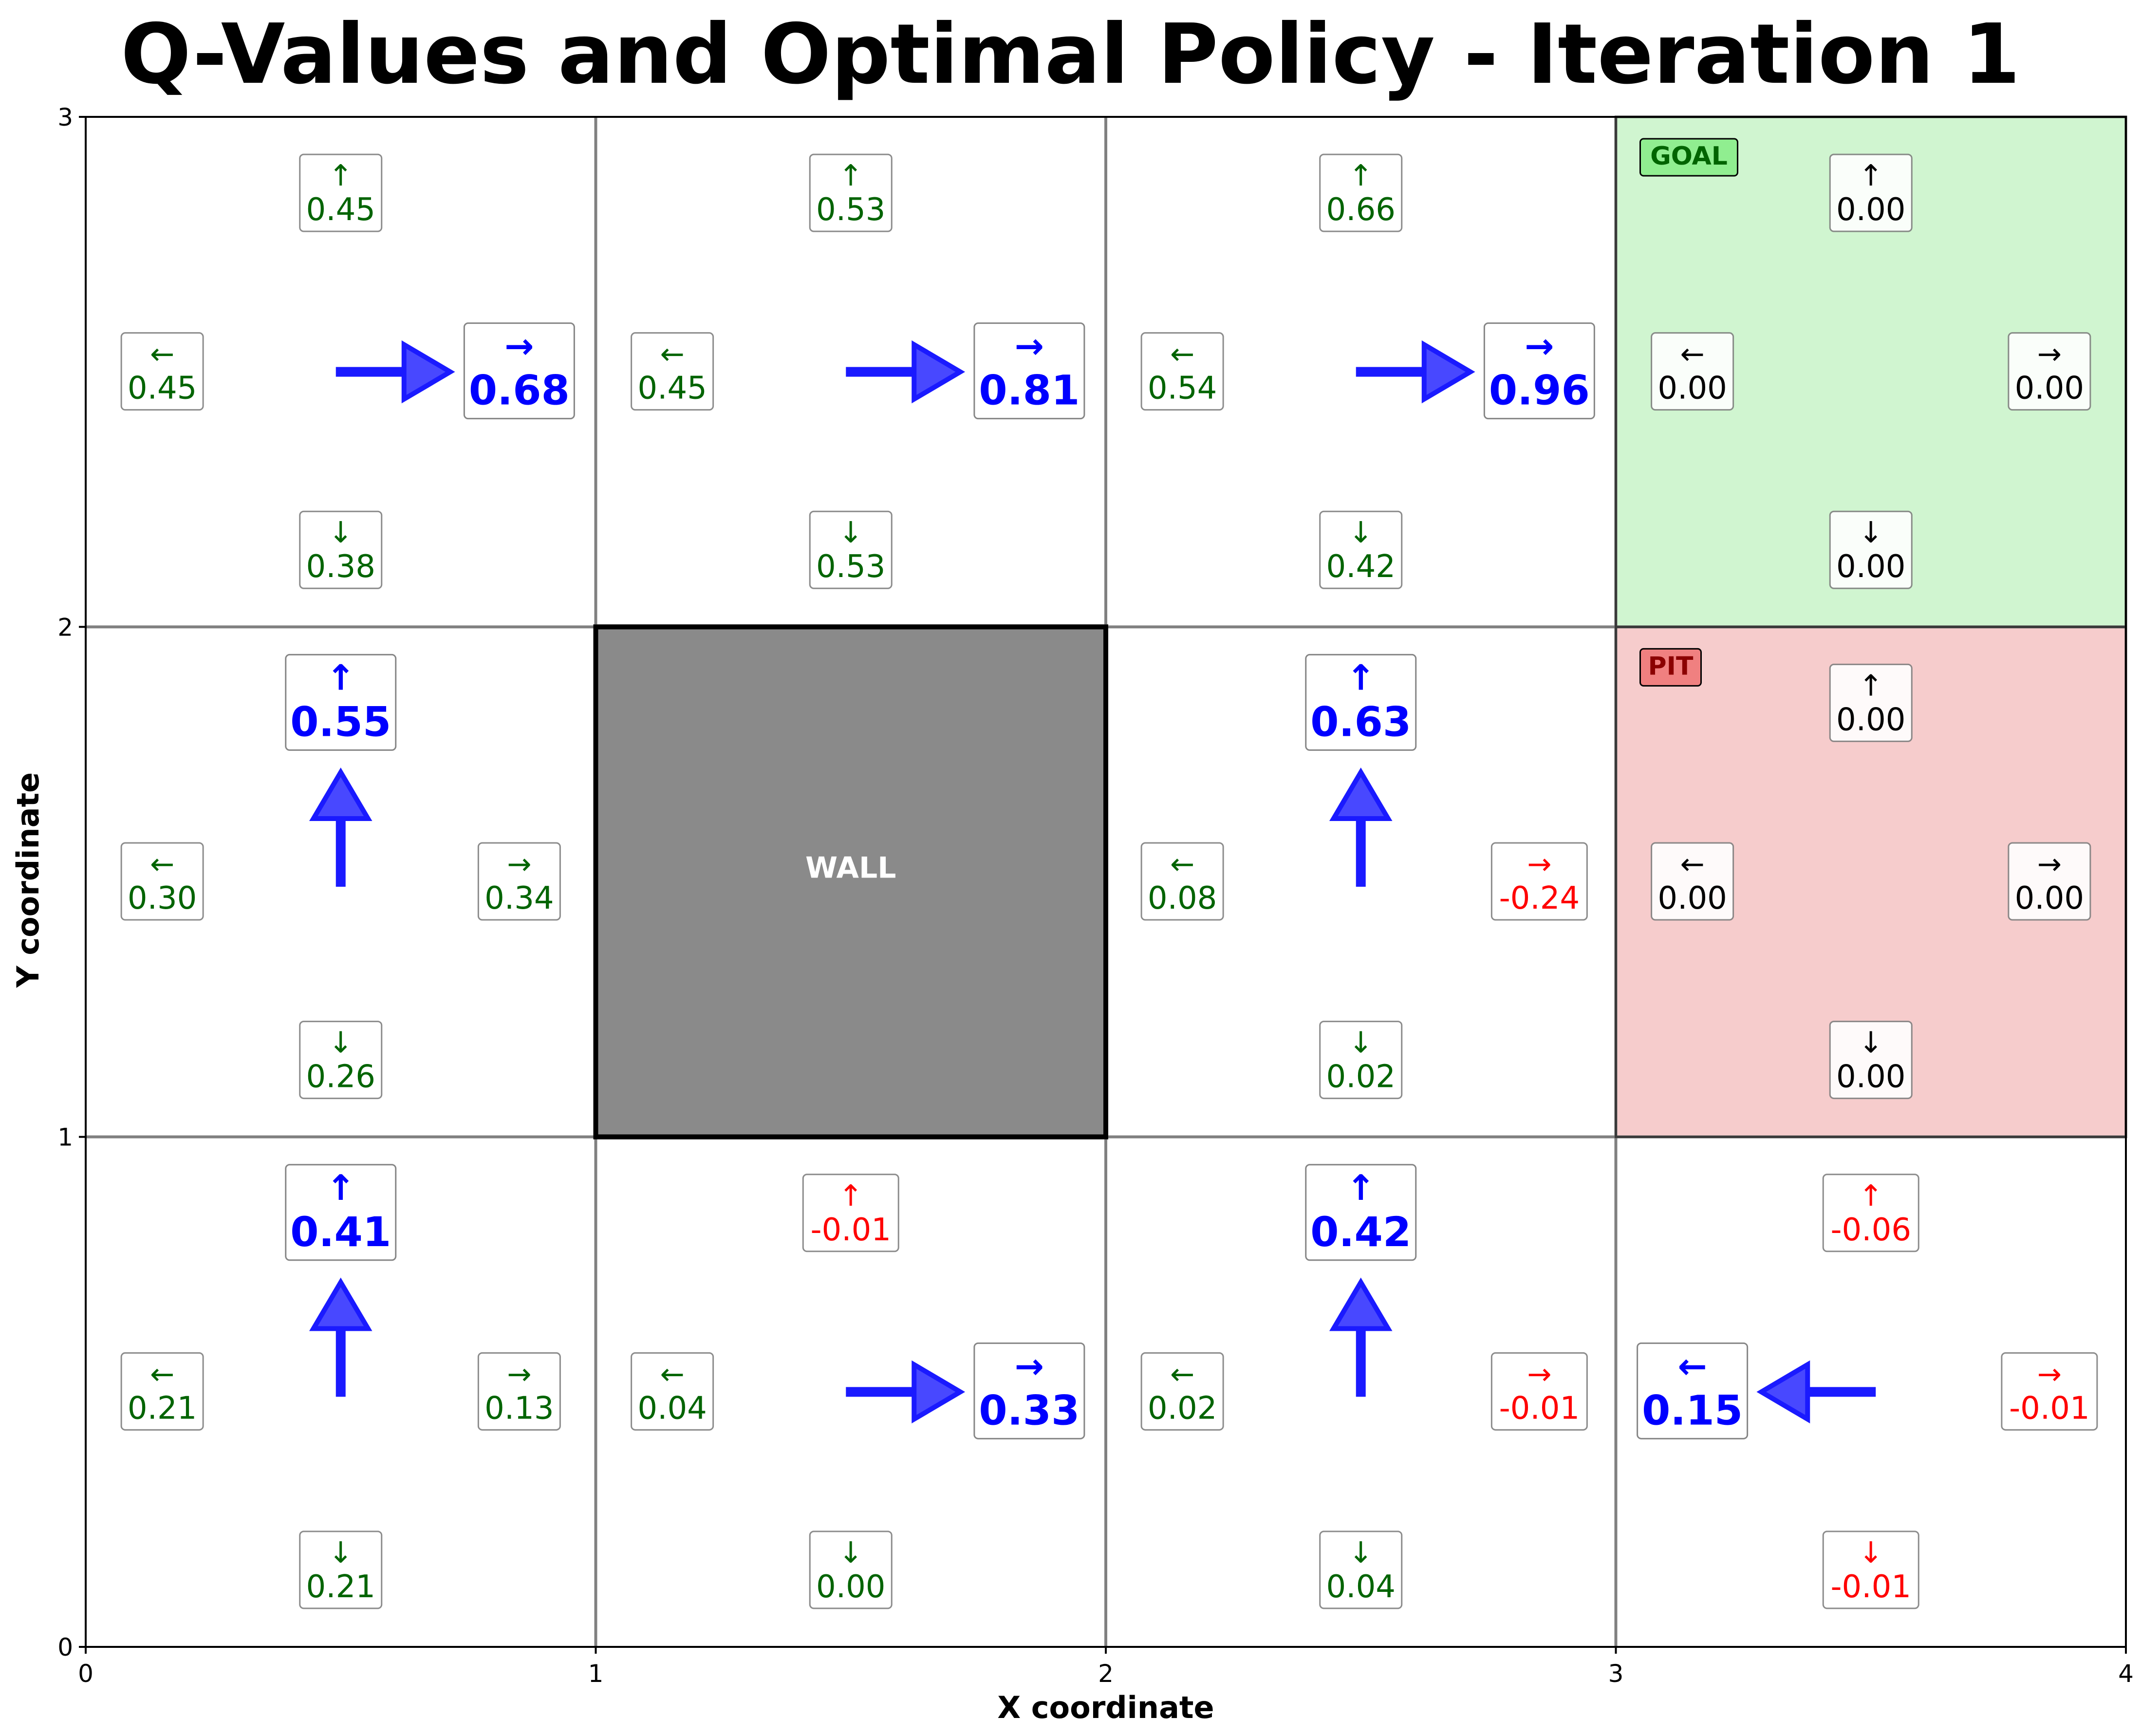 This screenshot has width=2141, height=1736. I want to click on goal-tag-box, so click(1688, 157).